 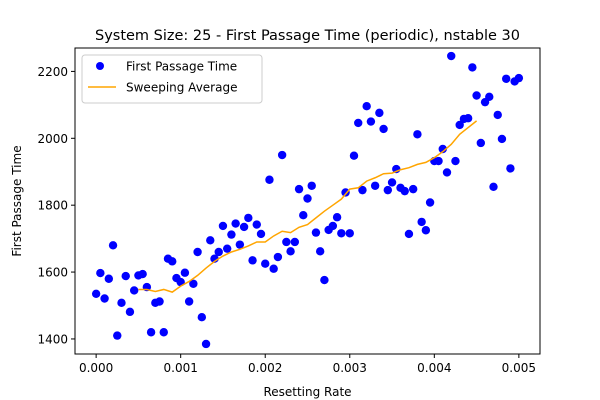 I want to click on legend-marker-fpt, so click(x=100, y=66).